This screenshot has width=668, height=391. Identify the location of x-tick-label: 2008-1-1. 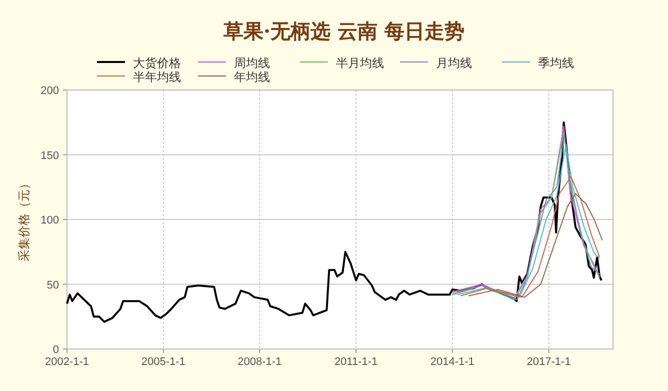
(260, 362).